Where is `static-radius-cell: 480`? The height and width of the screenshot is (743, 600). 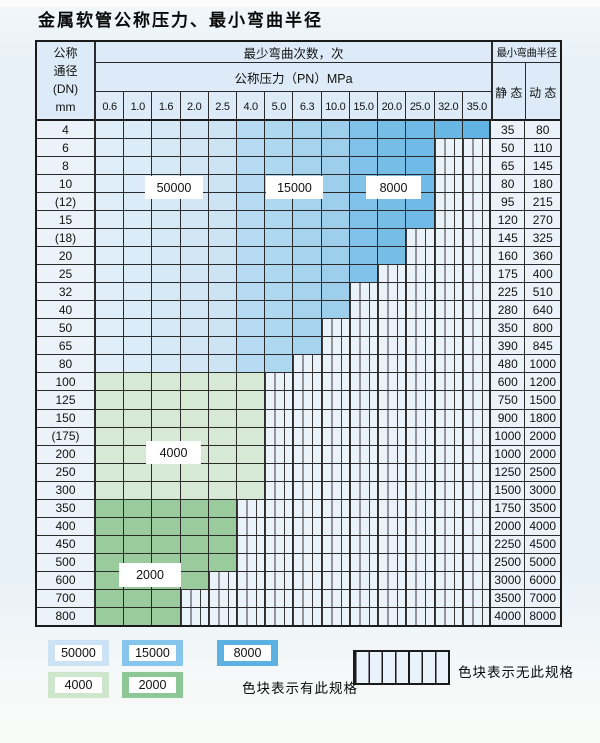
static-radius-cell: 480 is located at coordinates (508, 364).